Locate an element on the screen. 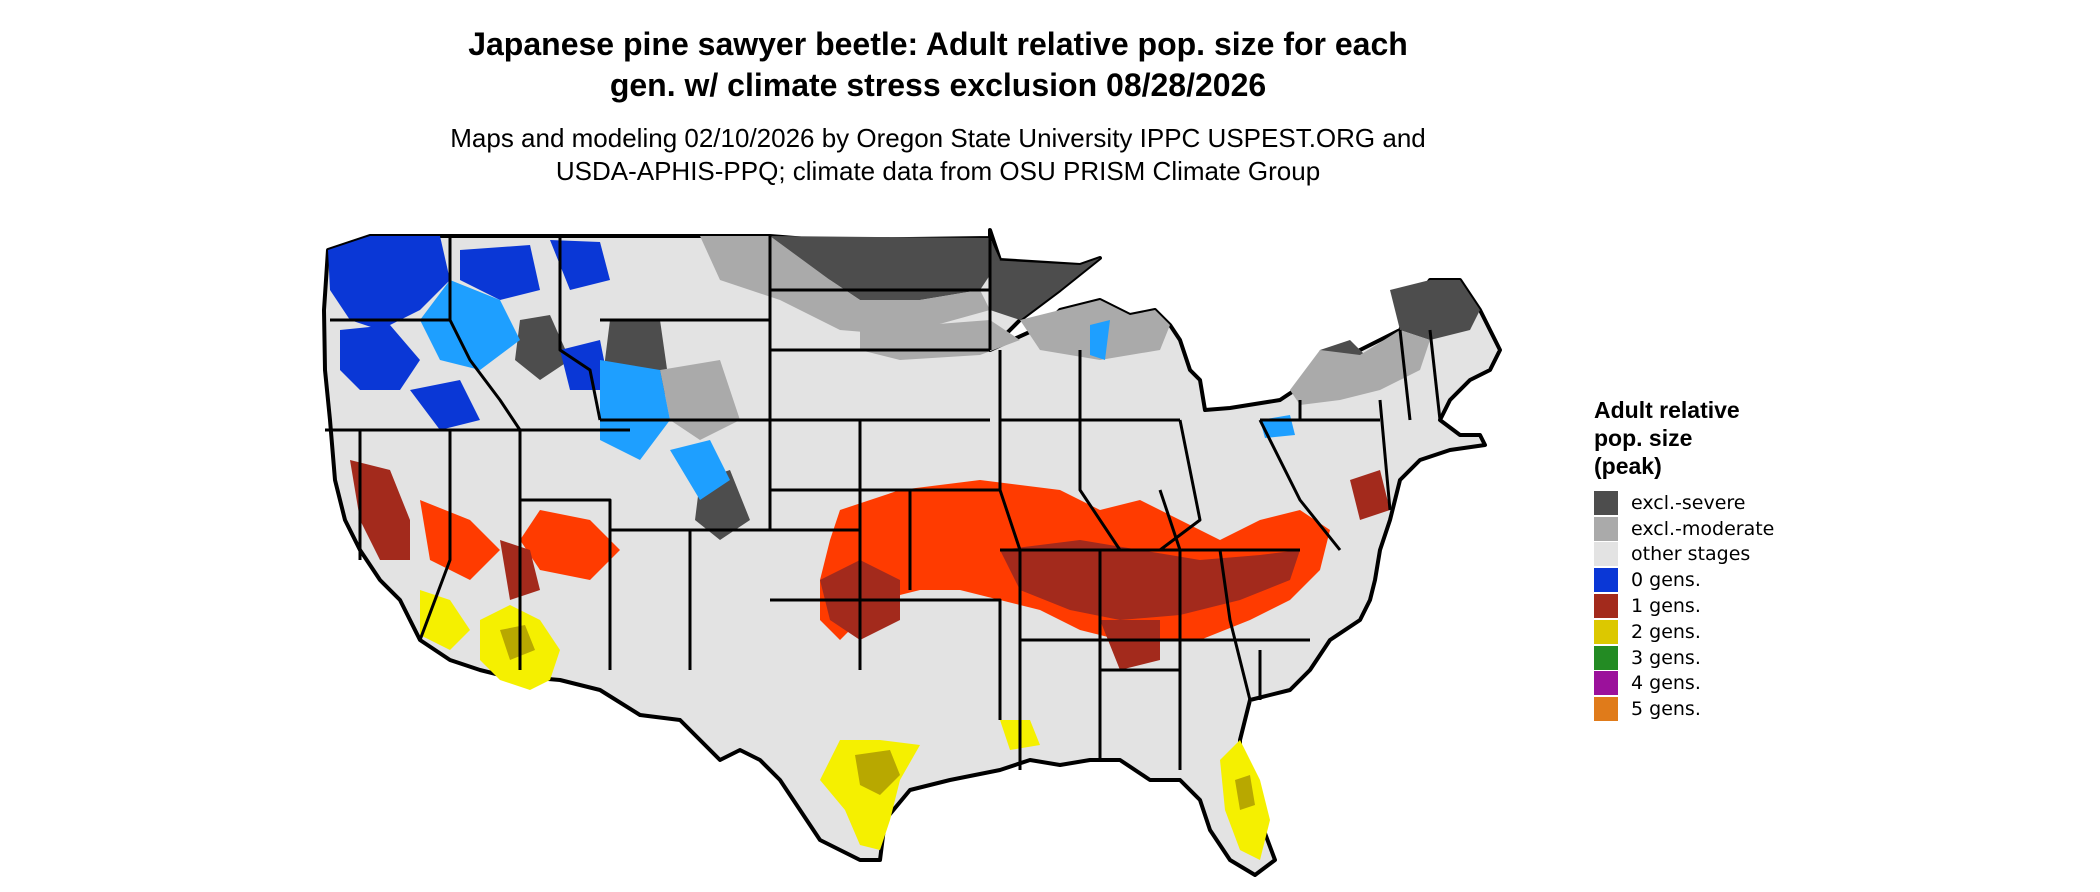 The image size is (2100, 892). legend-label: 5 gens. is located at coordinates (1666, 709).